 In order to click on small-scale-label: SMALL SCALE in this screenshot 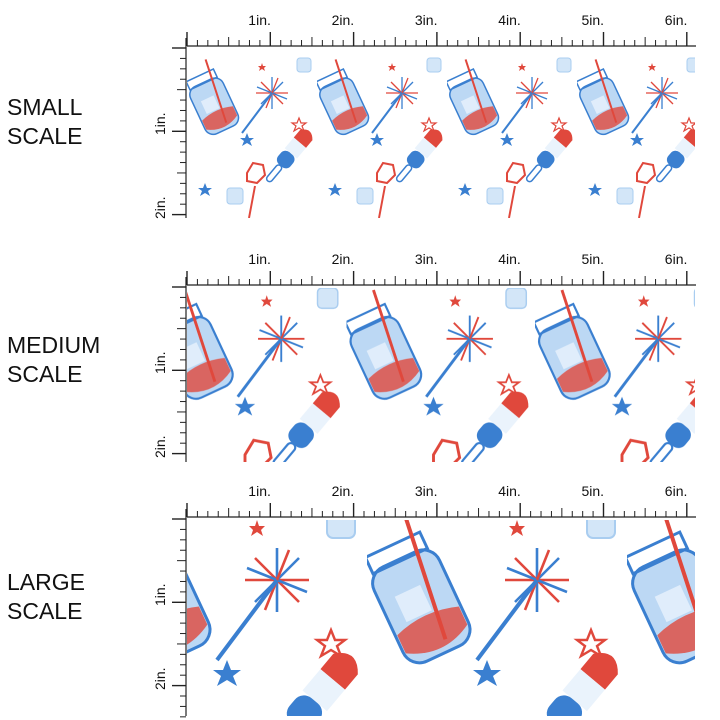, I will do `click(44, 122)`.